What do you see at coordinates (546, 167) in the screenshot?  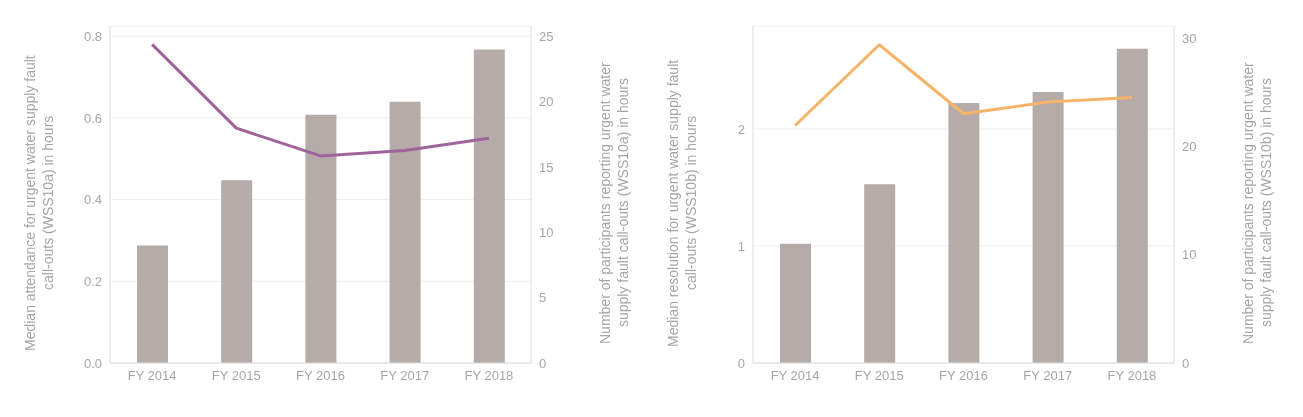 I see `y2-tick-label: 15` at bounding box center [546, 167].